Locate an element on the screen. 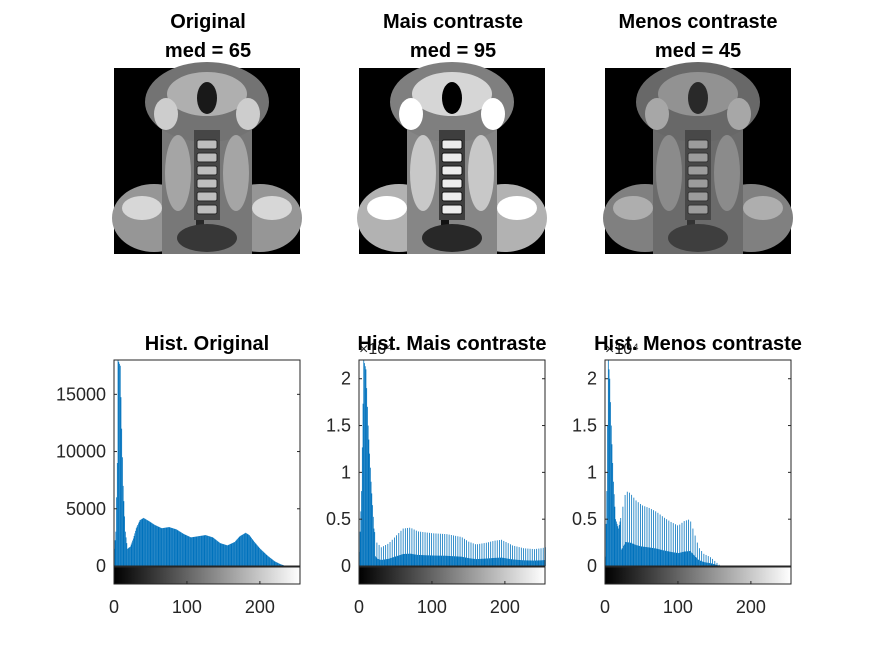  y-tick-label: 0.5 is located at coordinates (338, 519).